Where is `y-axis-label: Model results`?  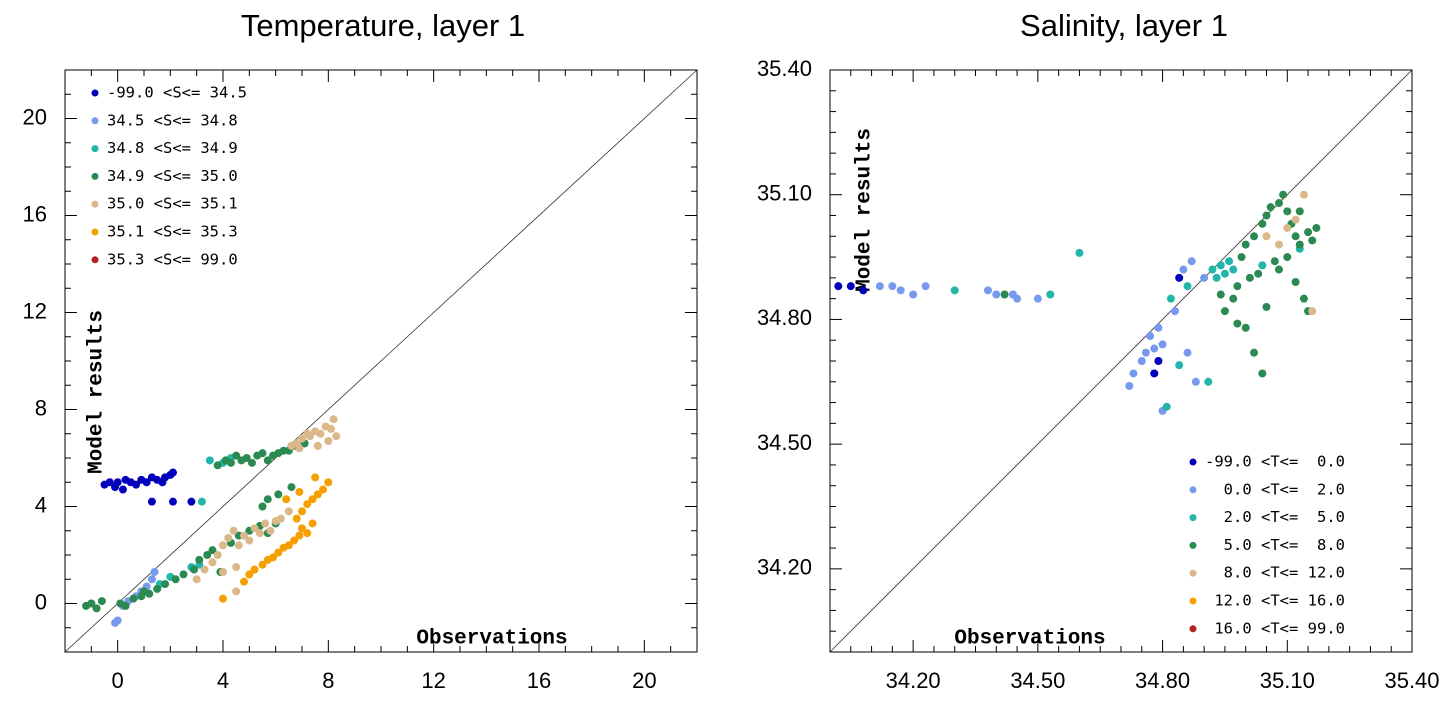
y-axis-label: Model results is located at coordinates (97, 392).